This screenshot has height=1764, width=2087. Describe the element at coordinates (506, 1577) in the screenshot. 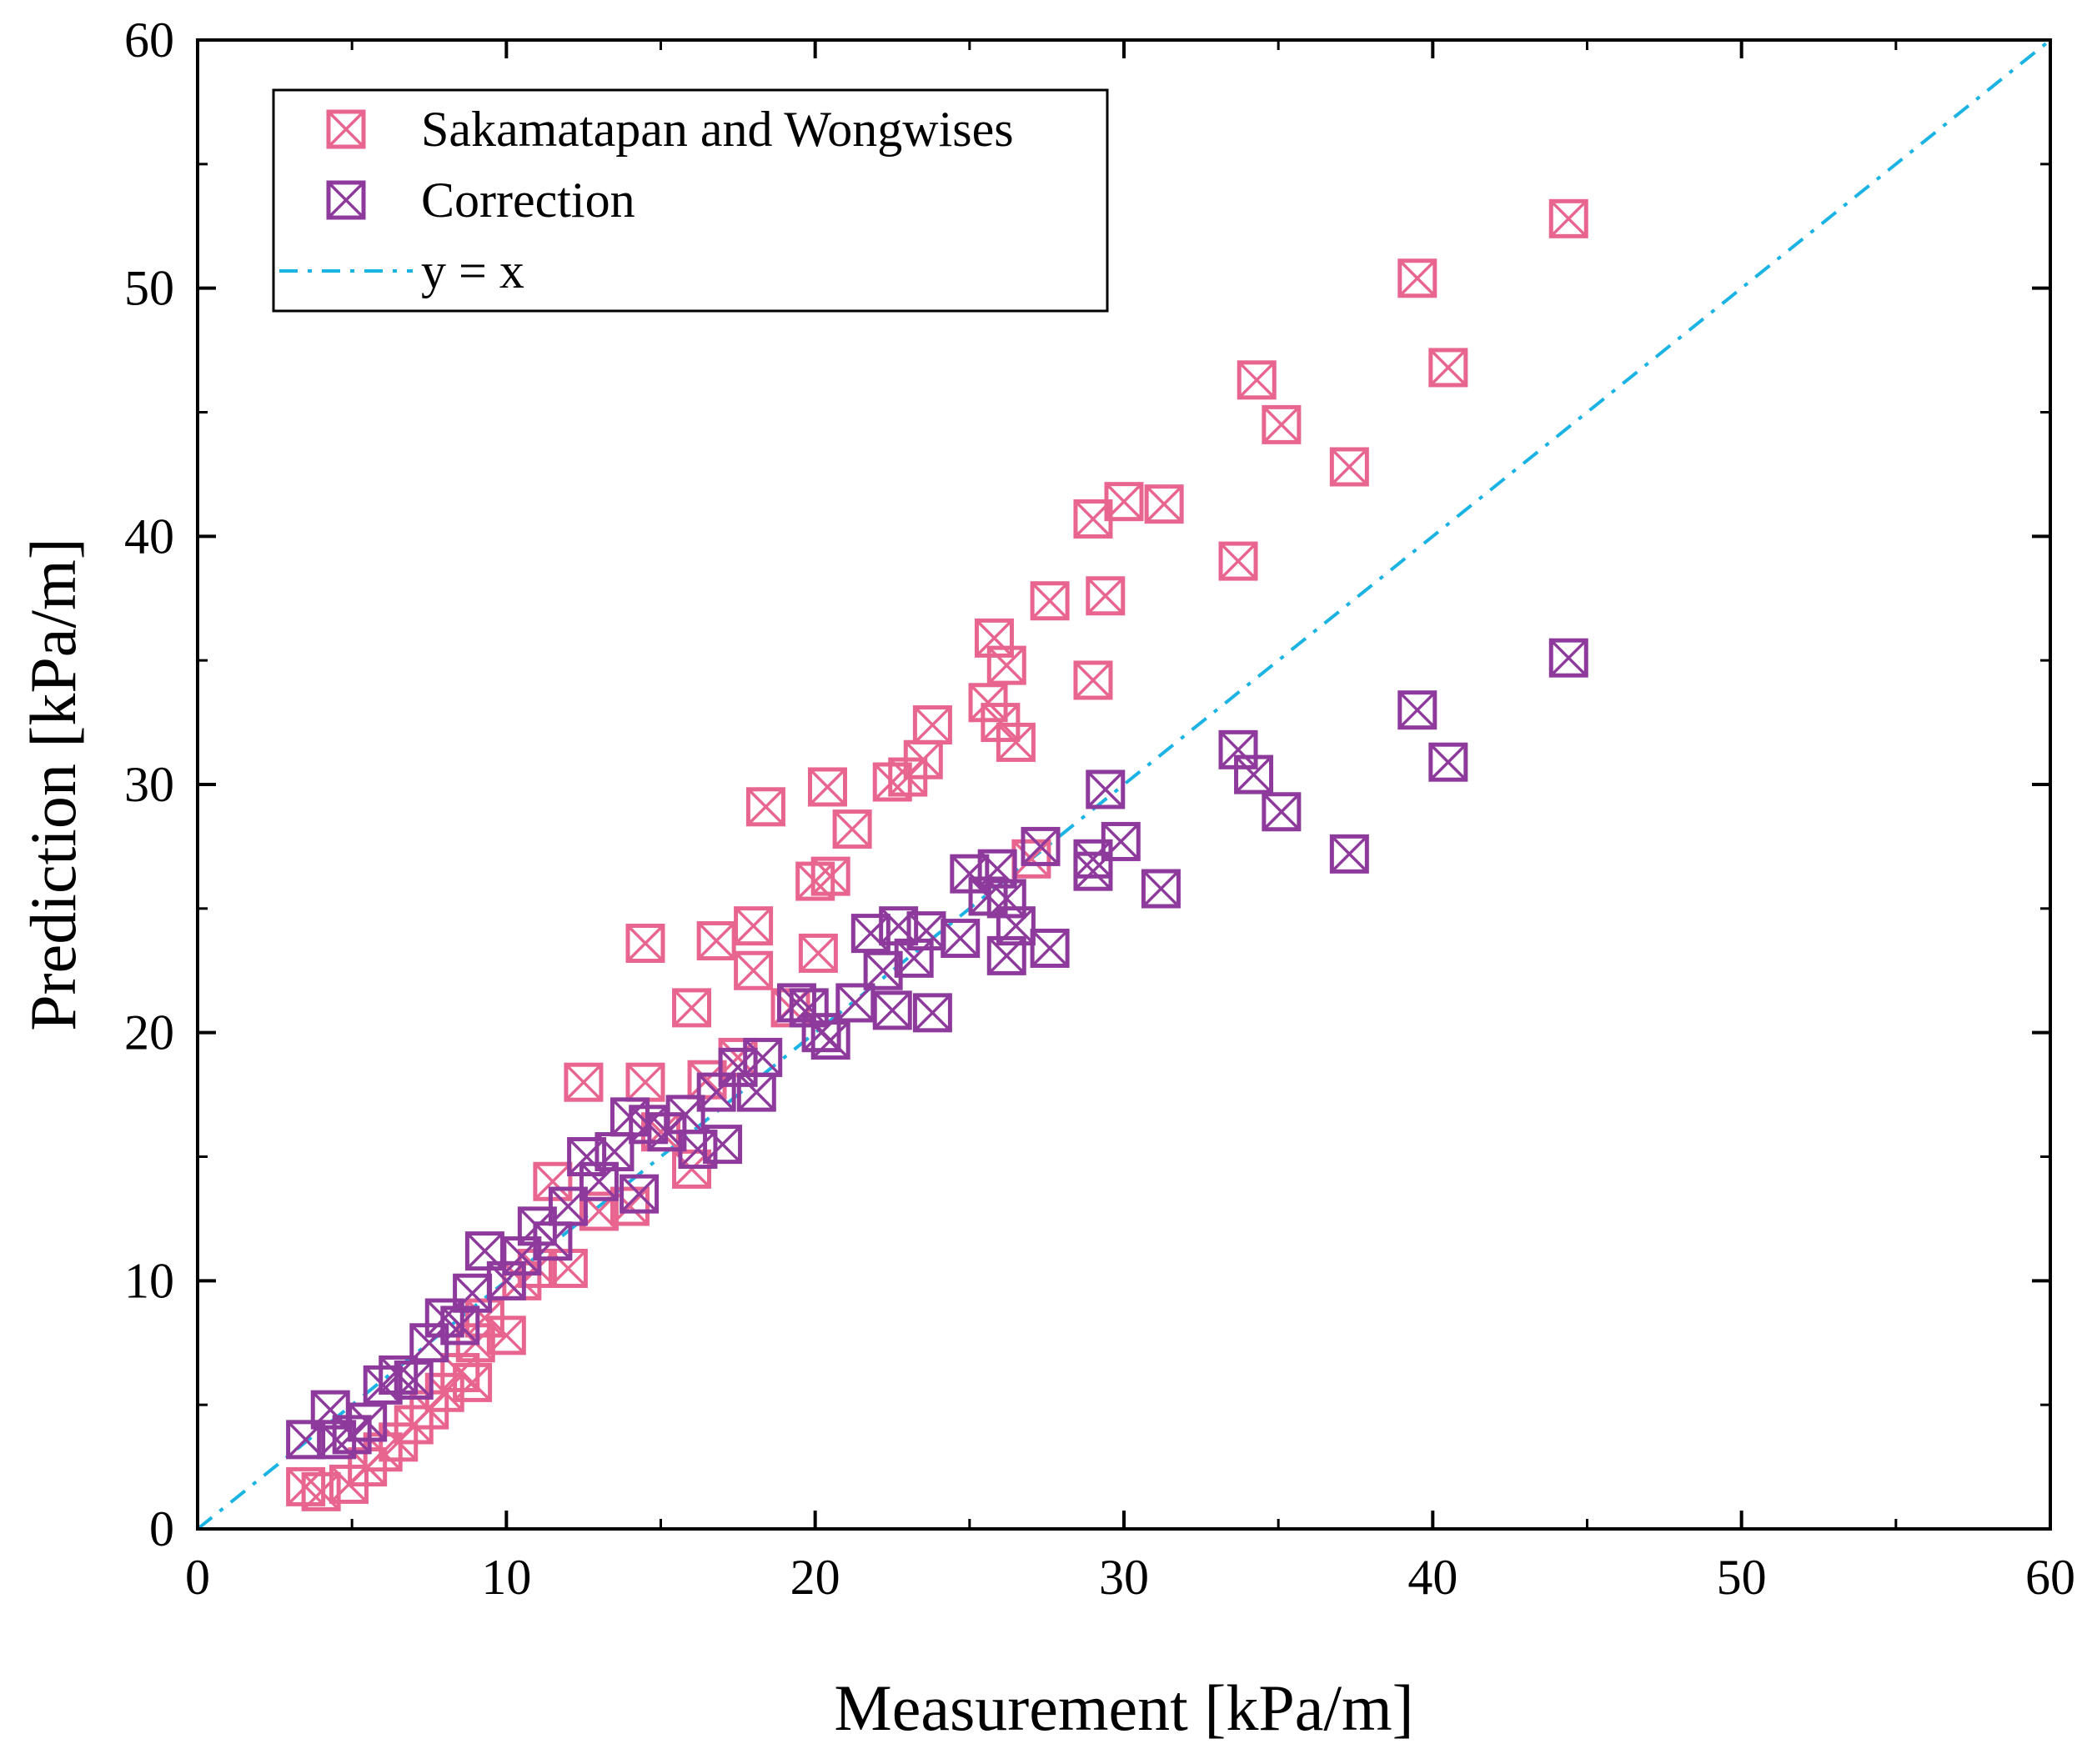

I see `x-tick-label: 10` at that location.